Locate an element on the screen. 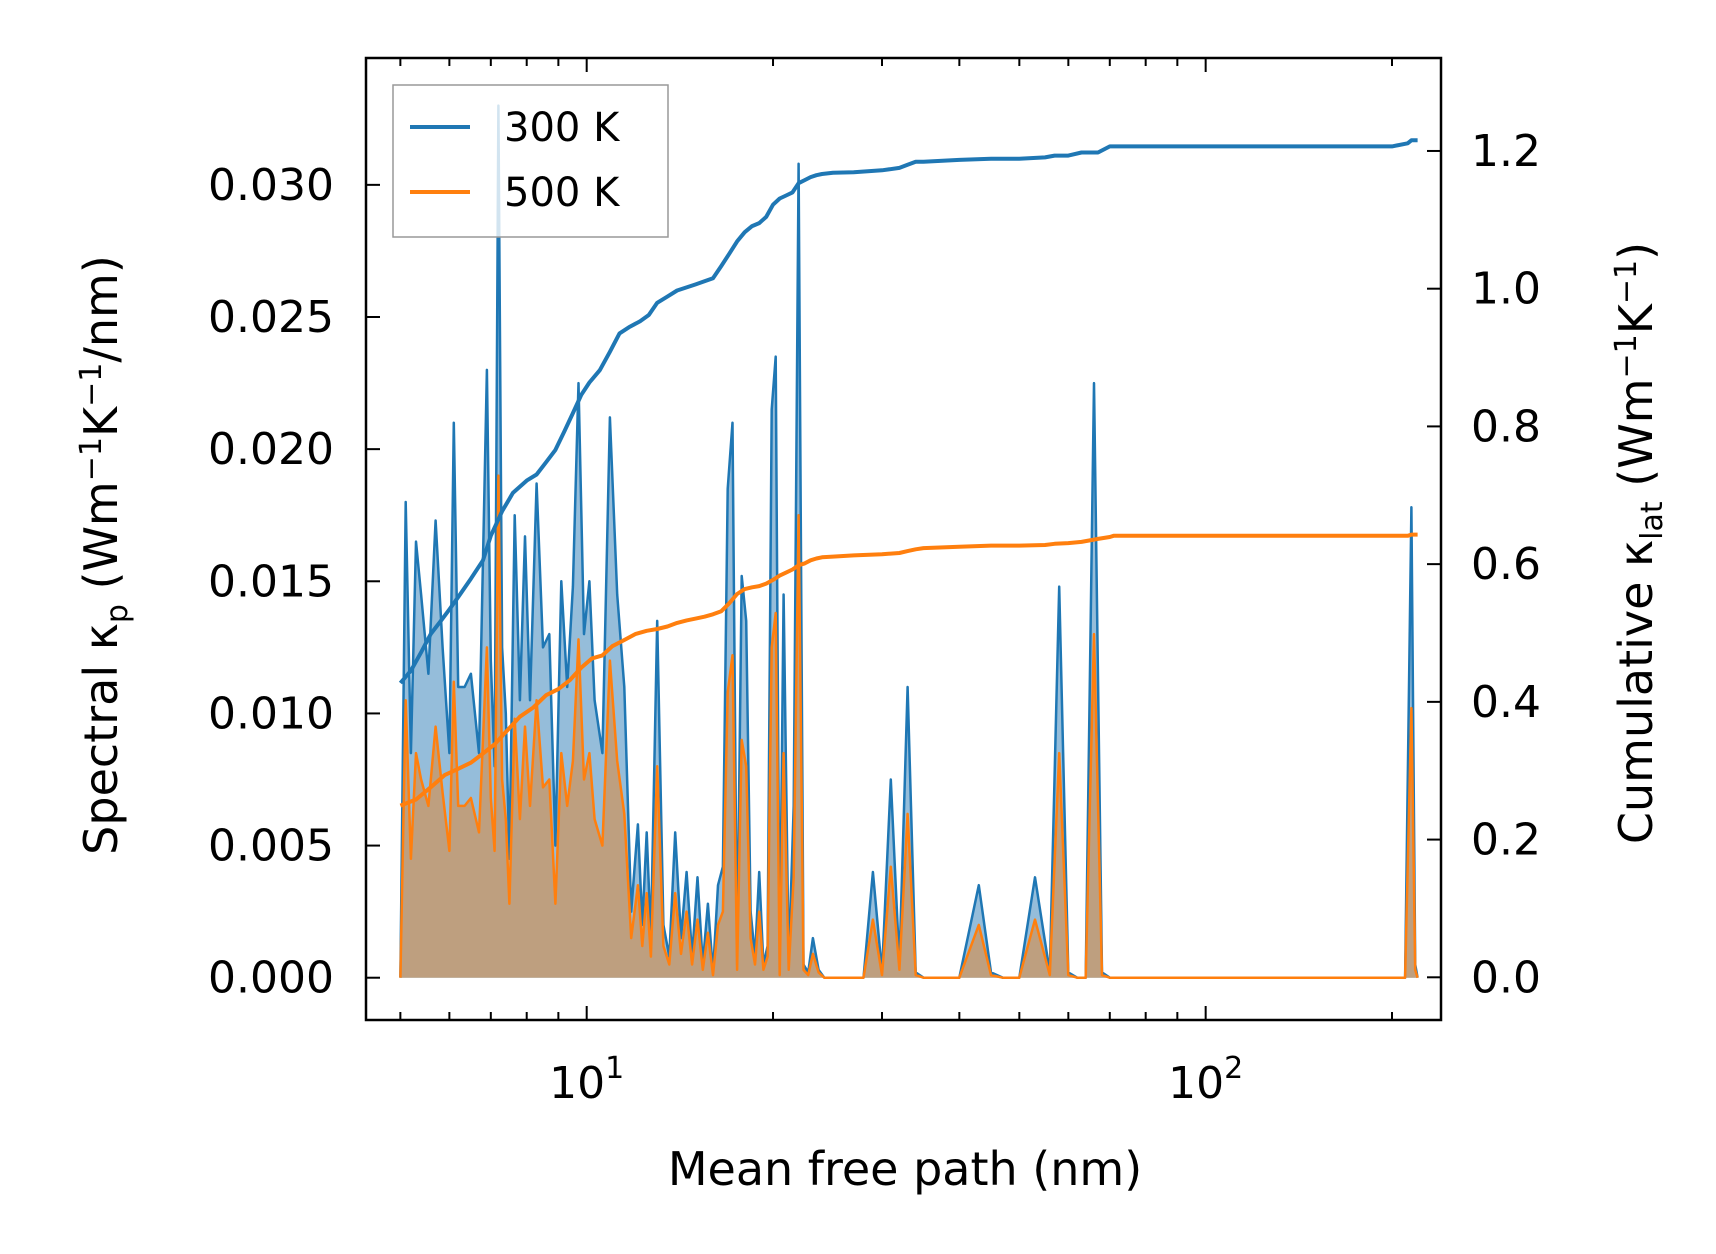 The height and width of the screenshot is (1254, 1716). y-tick-label: 0.005 is located at coordinates (271, 846).